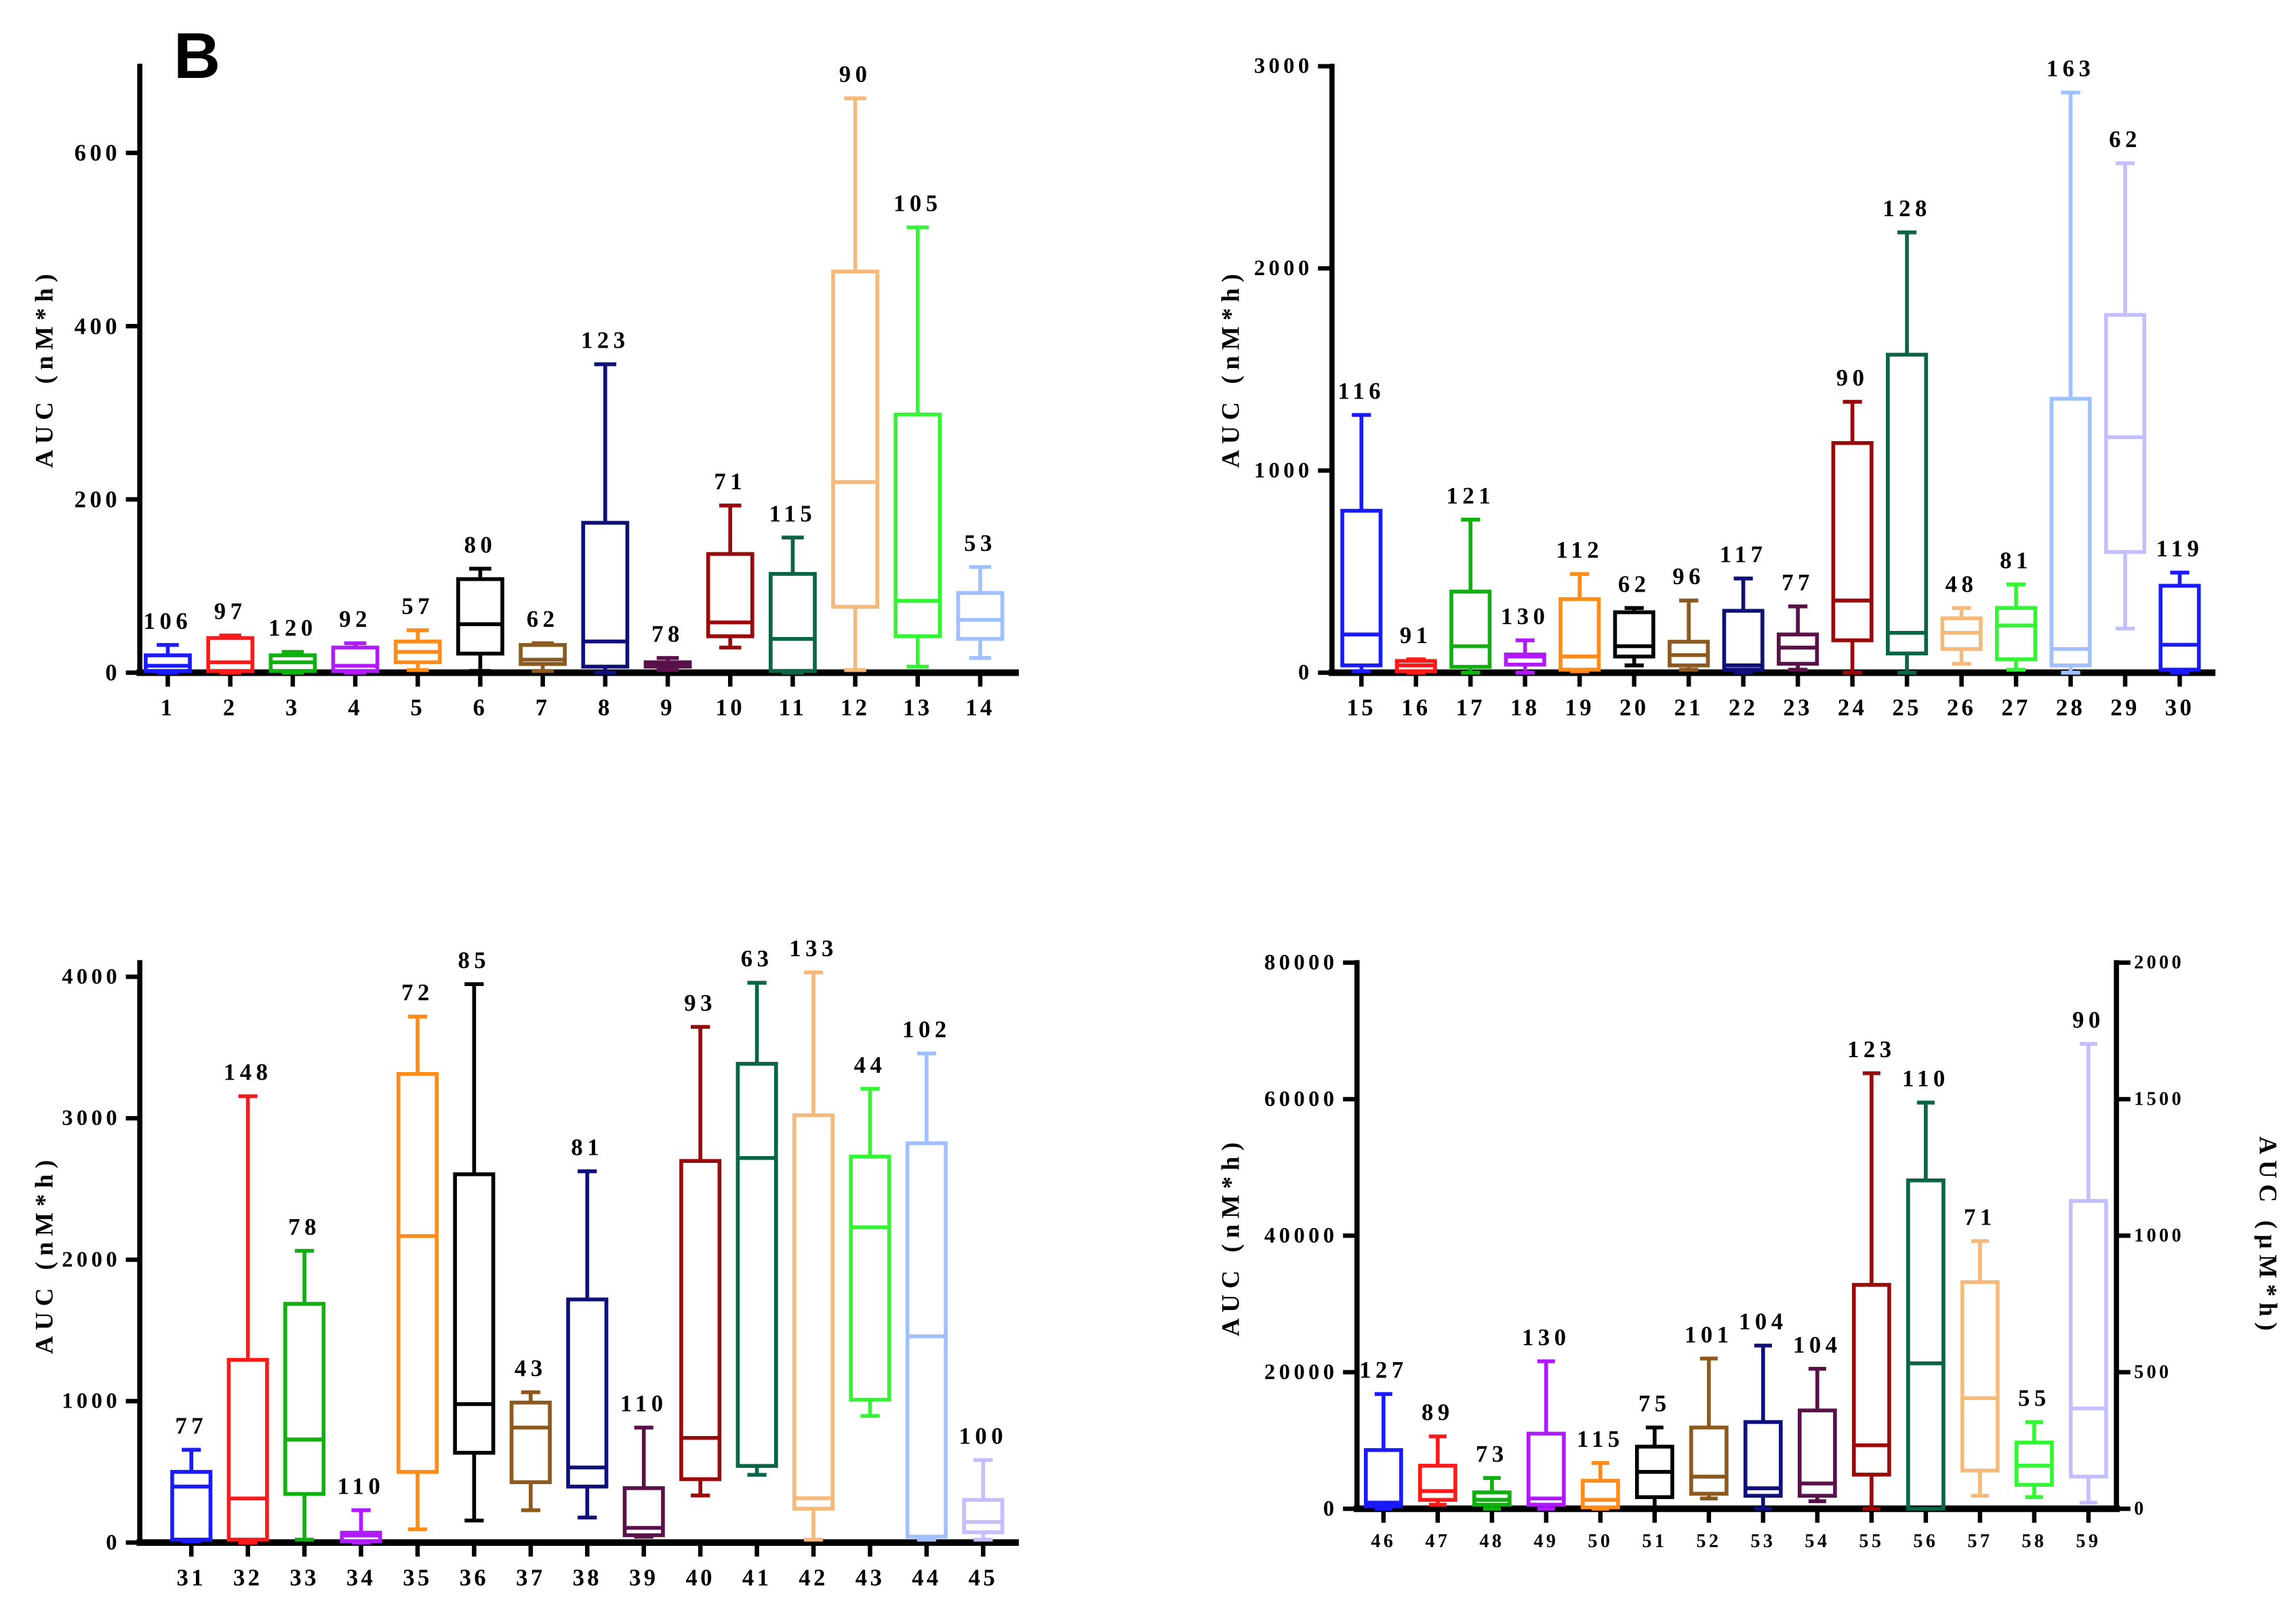  What do you see at coordinates (417, 992) in the screenshot?
I see `n-label: 72` at bounding box center [417, 992].